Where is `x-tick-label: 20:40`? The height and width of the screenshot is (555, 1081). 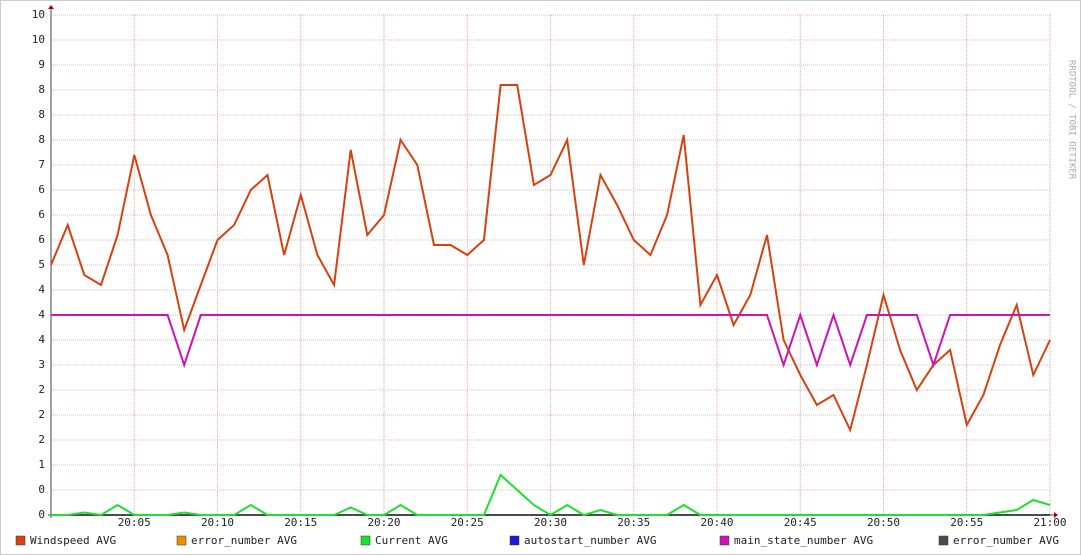 x-tick-label: 20:40 is located at coordinates (716, 522).